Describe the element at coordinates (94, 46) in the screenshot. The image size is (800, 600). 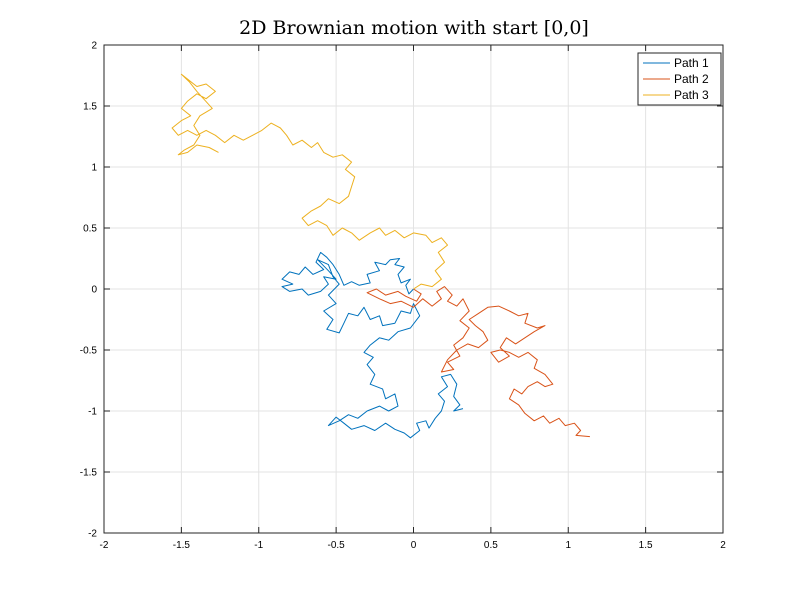
I see `y-tick-label: 2` at that location.